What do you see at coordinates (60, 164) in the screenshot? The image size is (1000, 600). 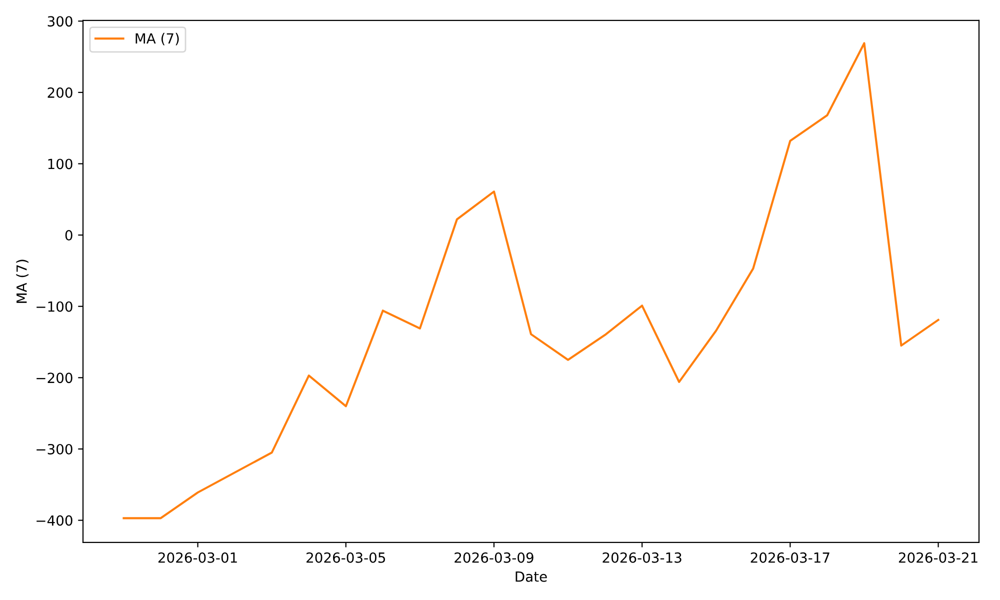 I see `y-tick-label: 100` at bounding box center [60, 164].